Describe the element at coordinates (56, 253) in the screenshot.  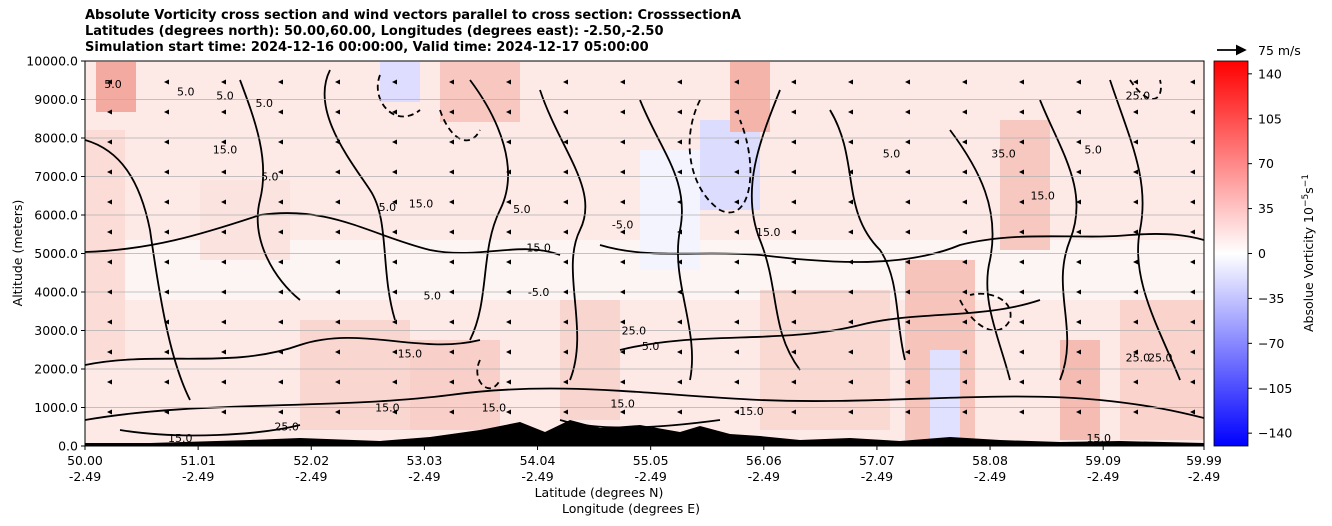
I see `y-tick-label: 5000.0` at that location.